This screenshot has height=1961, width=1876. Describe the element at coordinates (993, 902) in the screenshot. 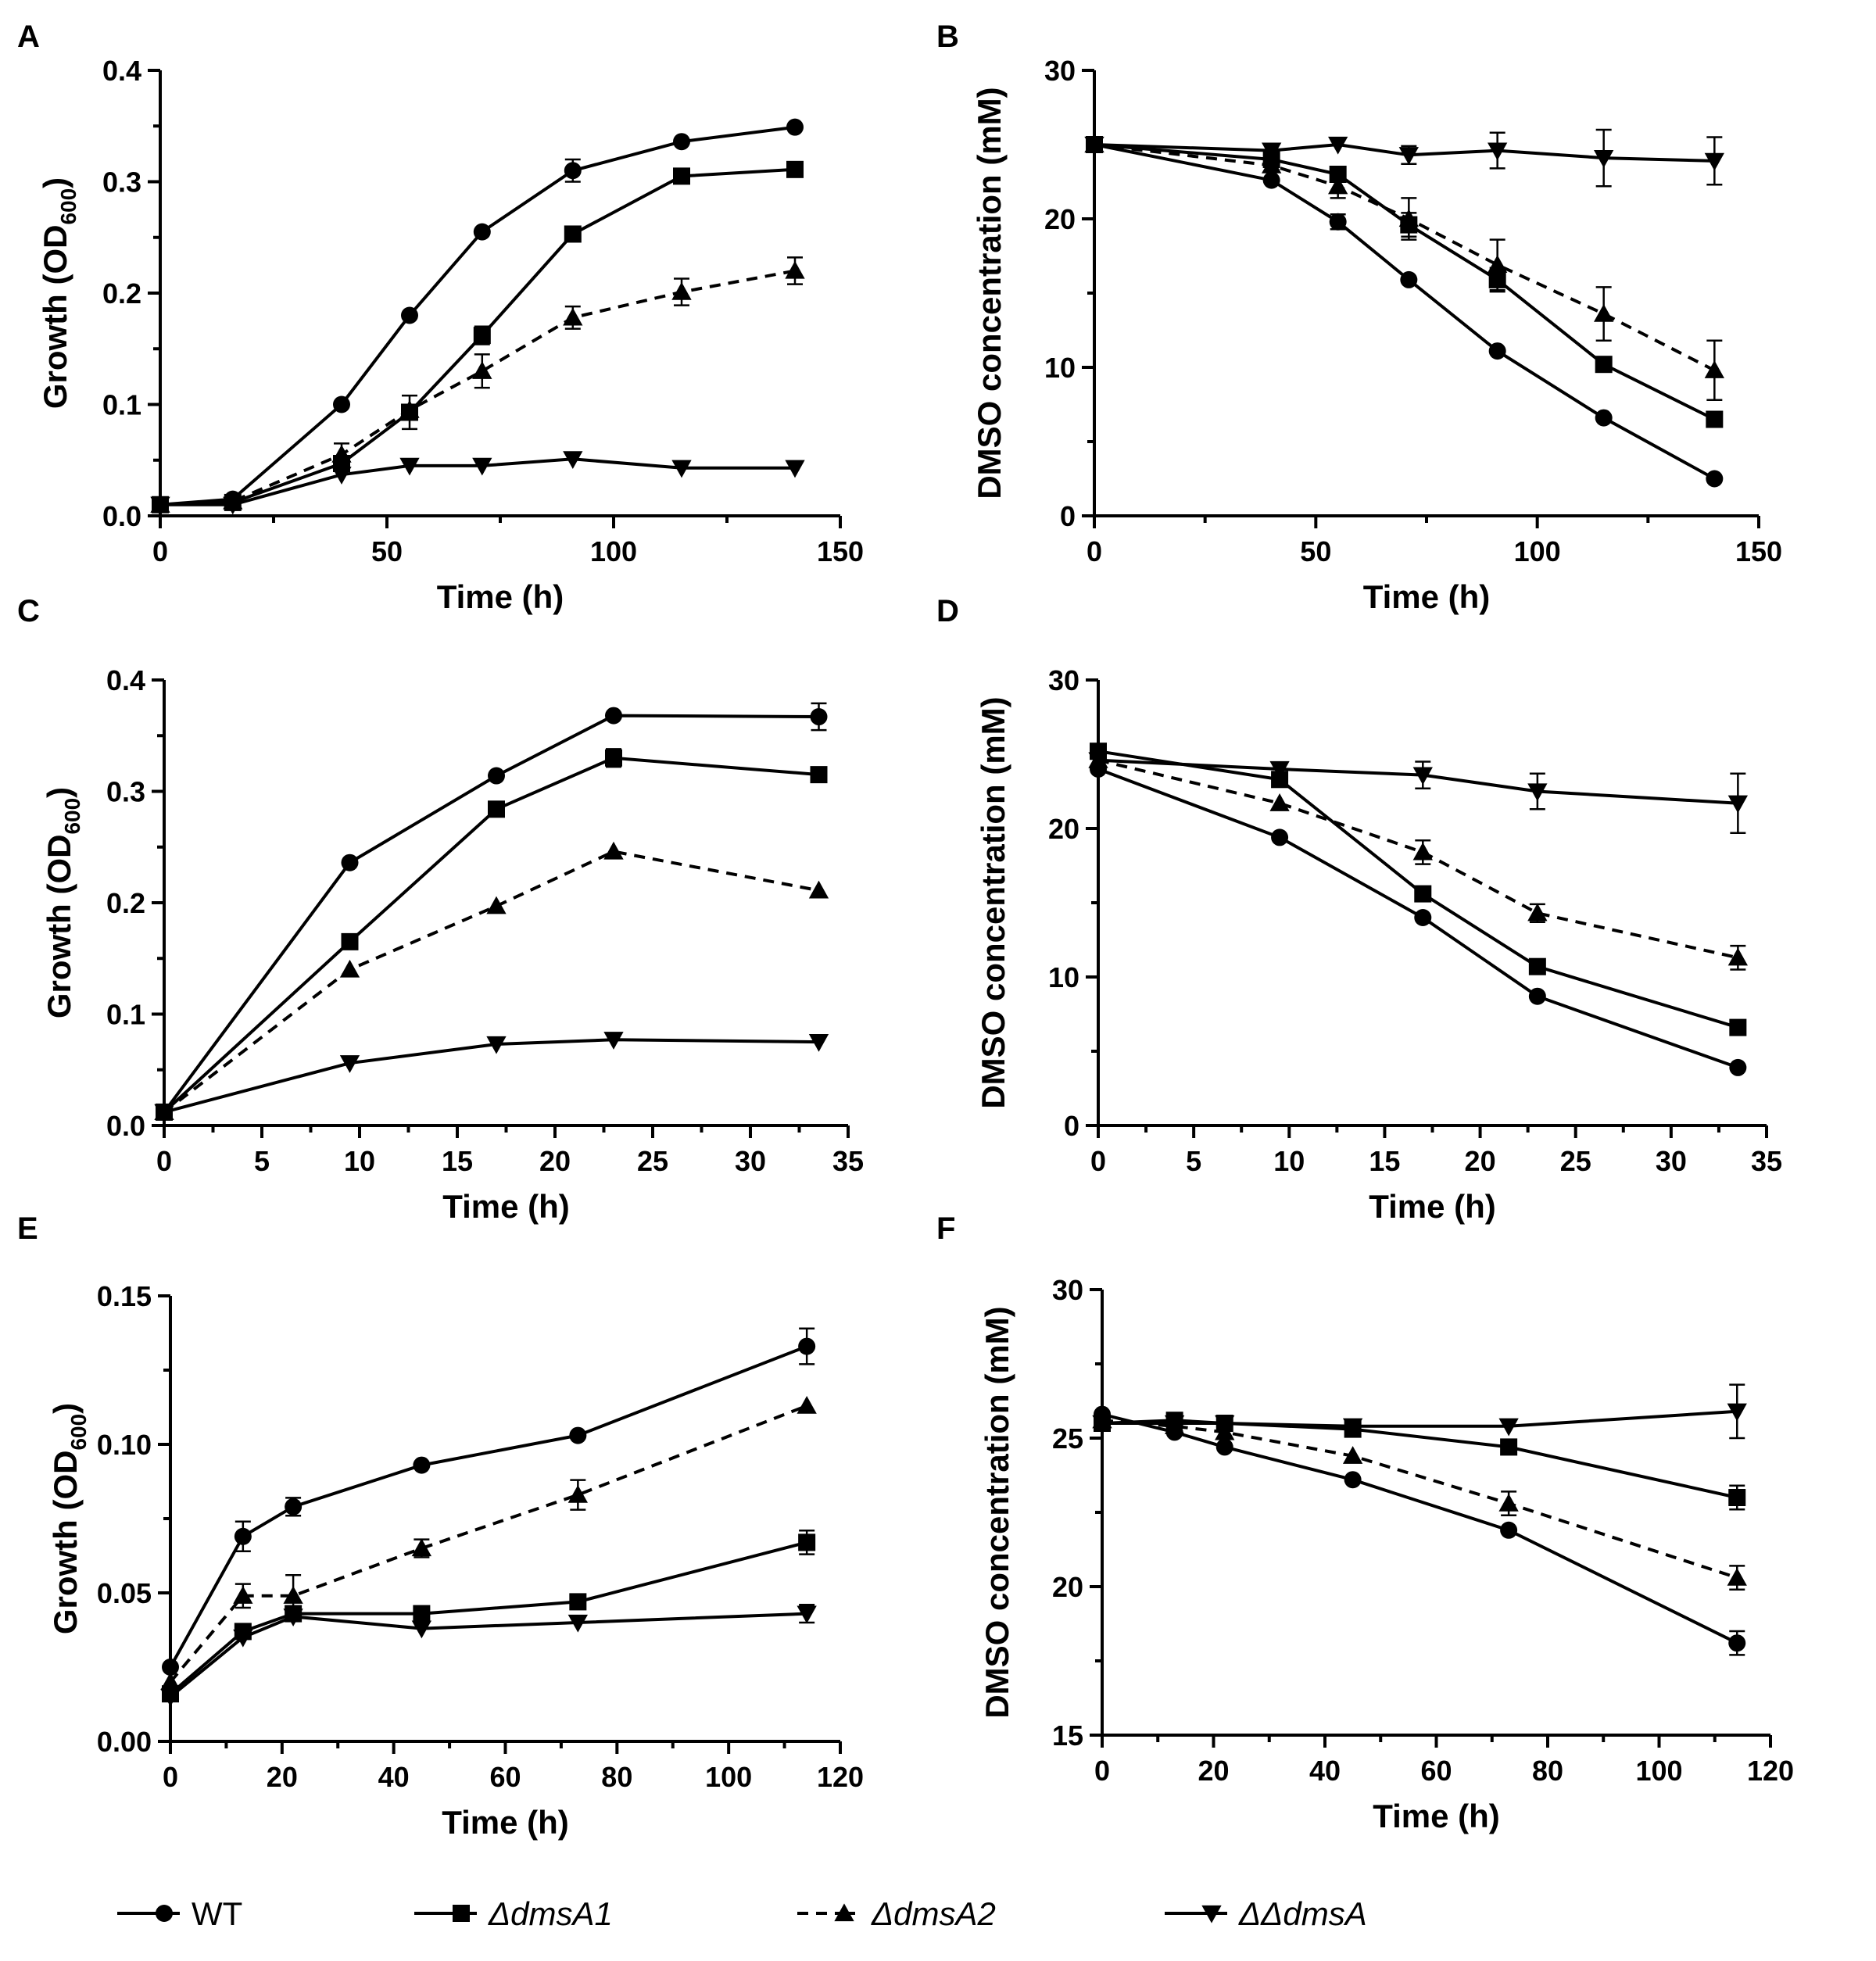

I see `y-axis-label: DMSO concentration (mM)` at that location.